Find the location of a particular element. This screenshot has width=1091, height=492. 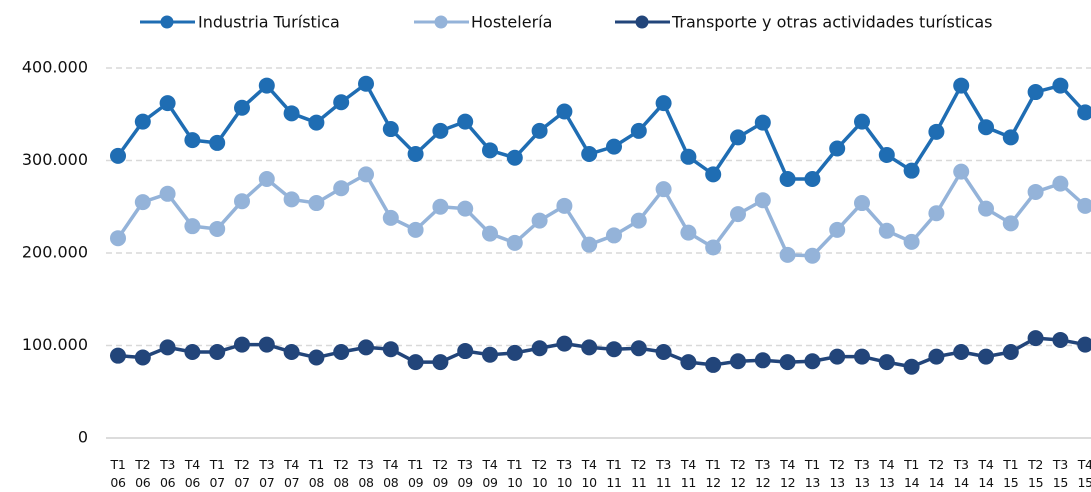

x-tick-label: T2 06 is located at coordinates (143, 473).